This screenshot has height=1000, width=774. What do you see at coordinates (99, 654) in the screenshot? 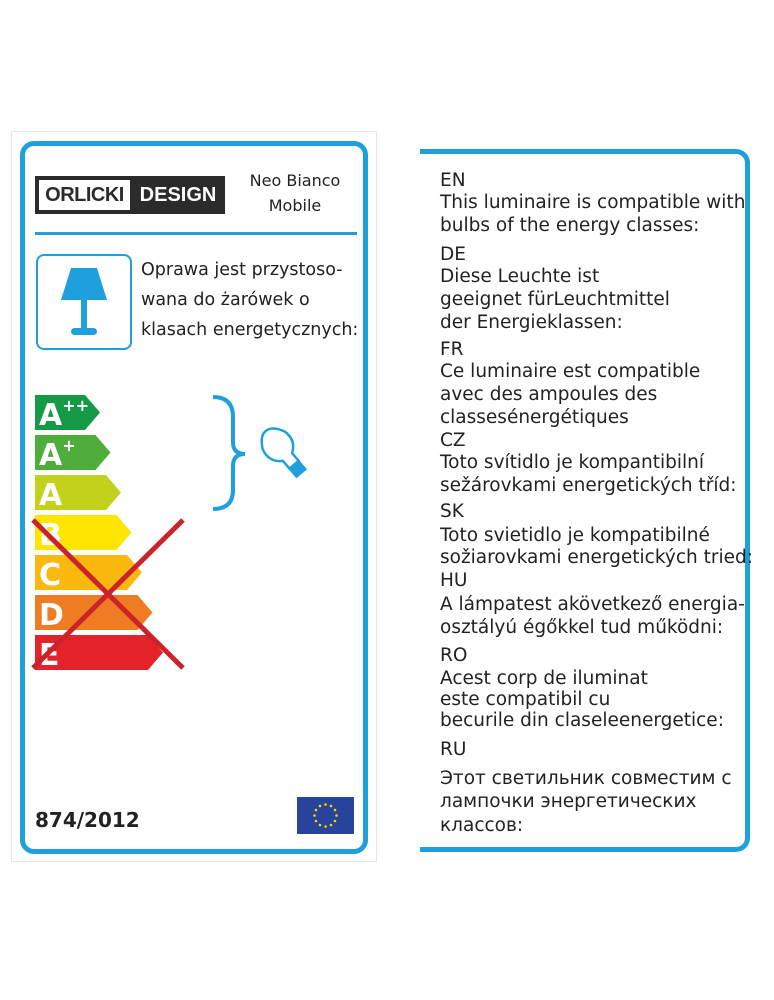
I see `energy-class-bar: E` at bounding box center [99, 654].